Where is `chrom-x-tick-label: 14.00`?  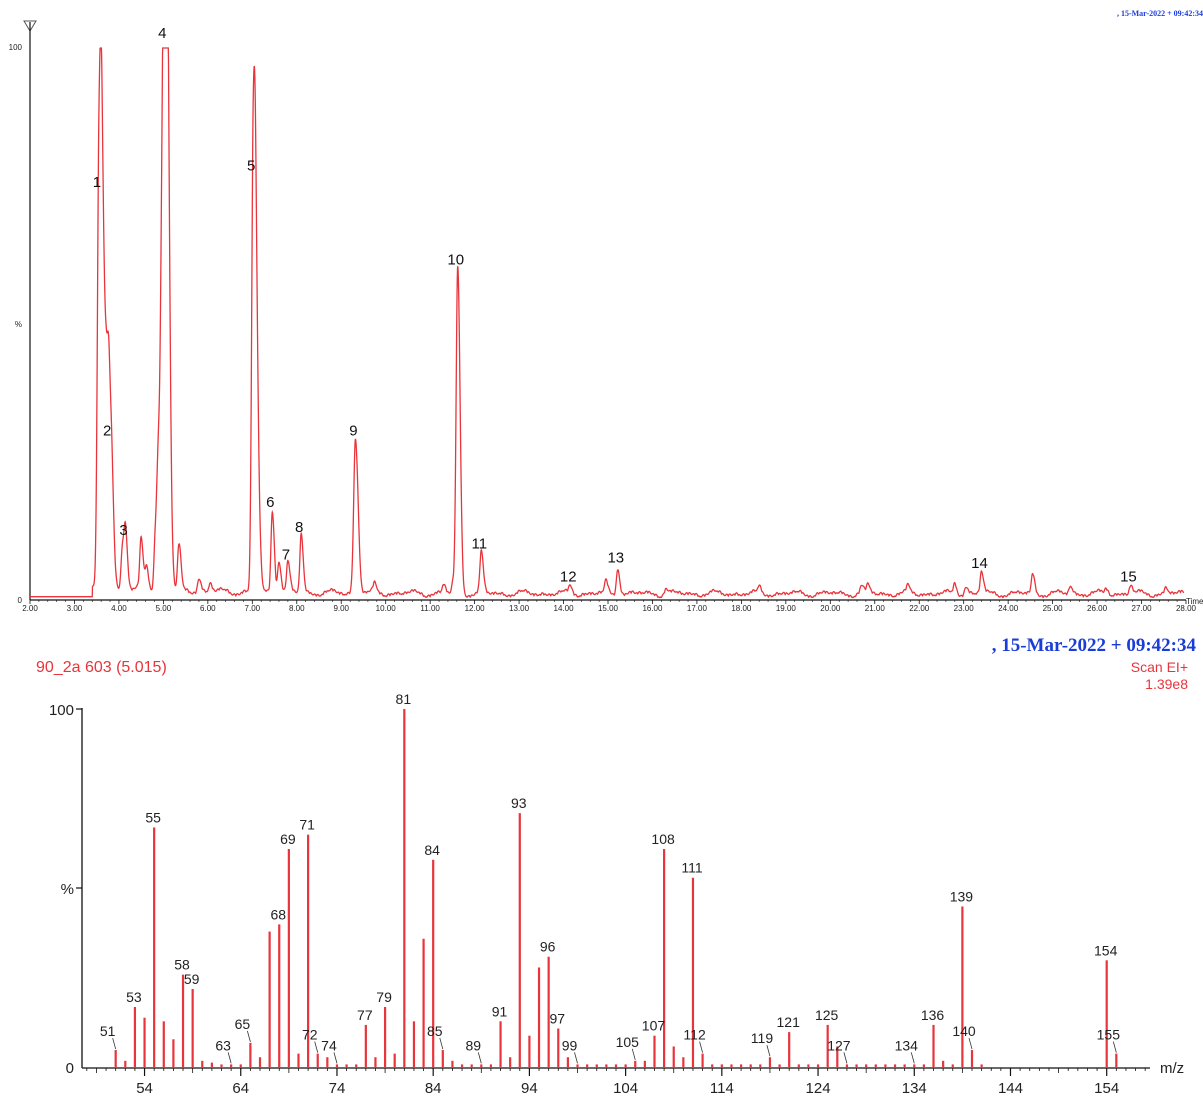 chrom-x-tick-label: 14.00 is located at coordinates (564, 608).